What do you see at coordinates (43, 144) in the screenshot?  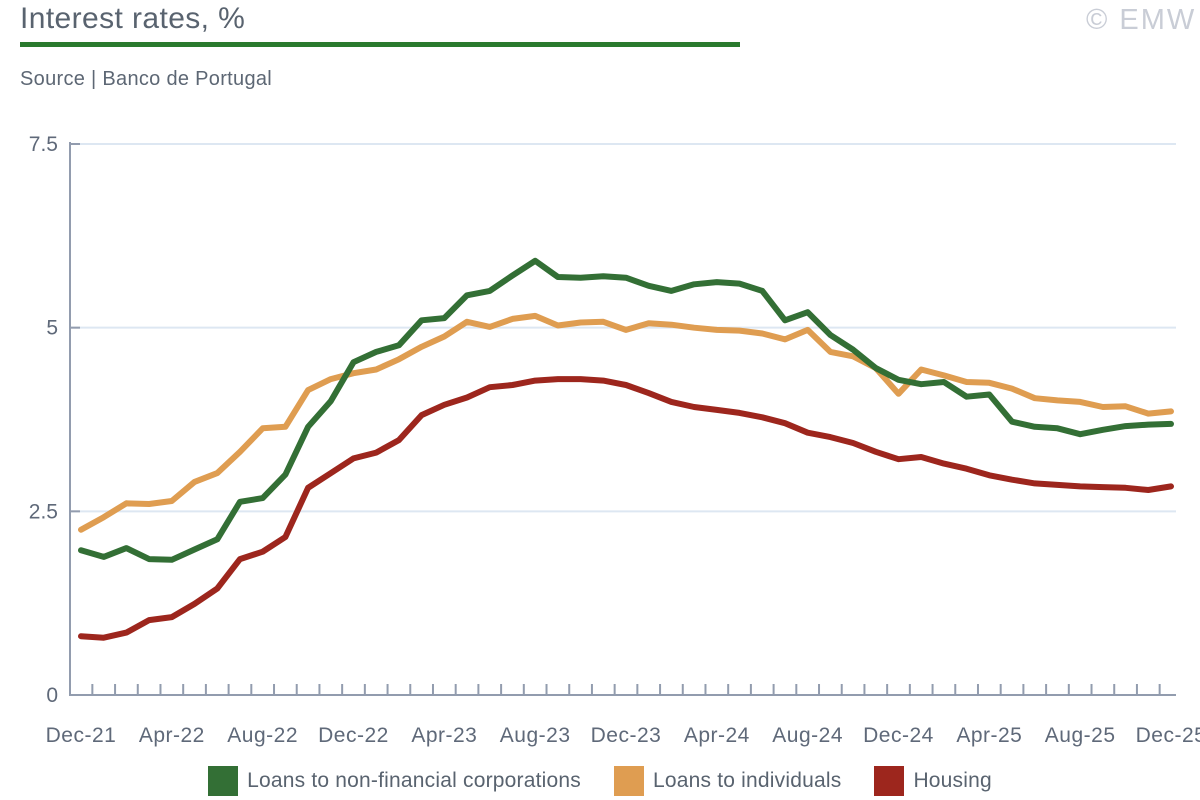 I see `y-tick-label: 7.5` at bounding box center [43, 144].